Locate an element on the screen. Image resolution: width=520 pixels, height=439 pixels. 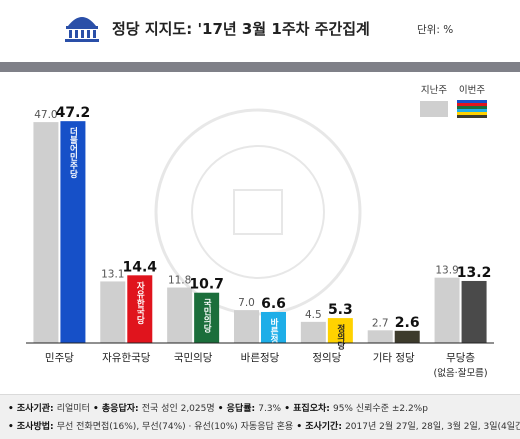
party-logo-2: 국민의당 is located at coordinates (207, 316).